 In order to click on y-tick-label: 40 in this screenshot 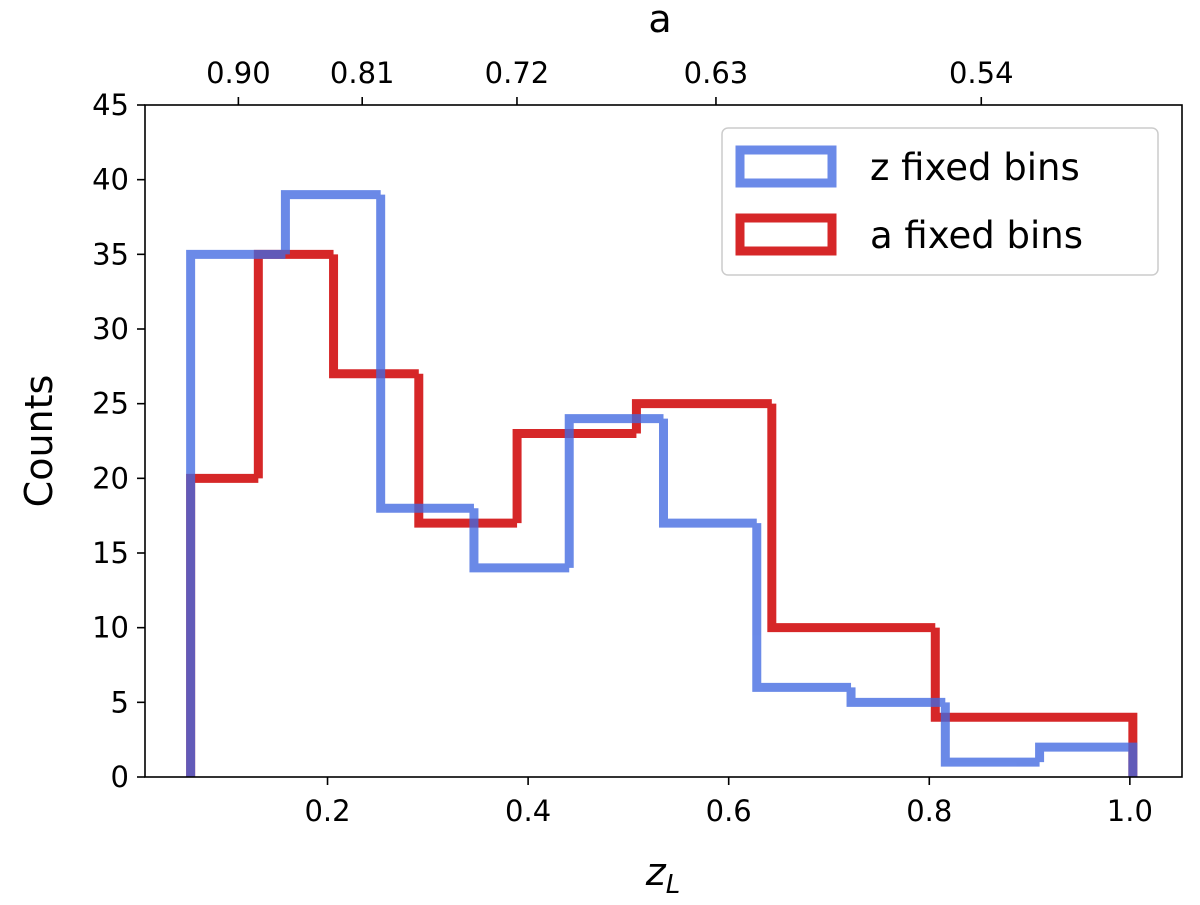, I will do `click(110, 180)`.